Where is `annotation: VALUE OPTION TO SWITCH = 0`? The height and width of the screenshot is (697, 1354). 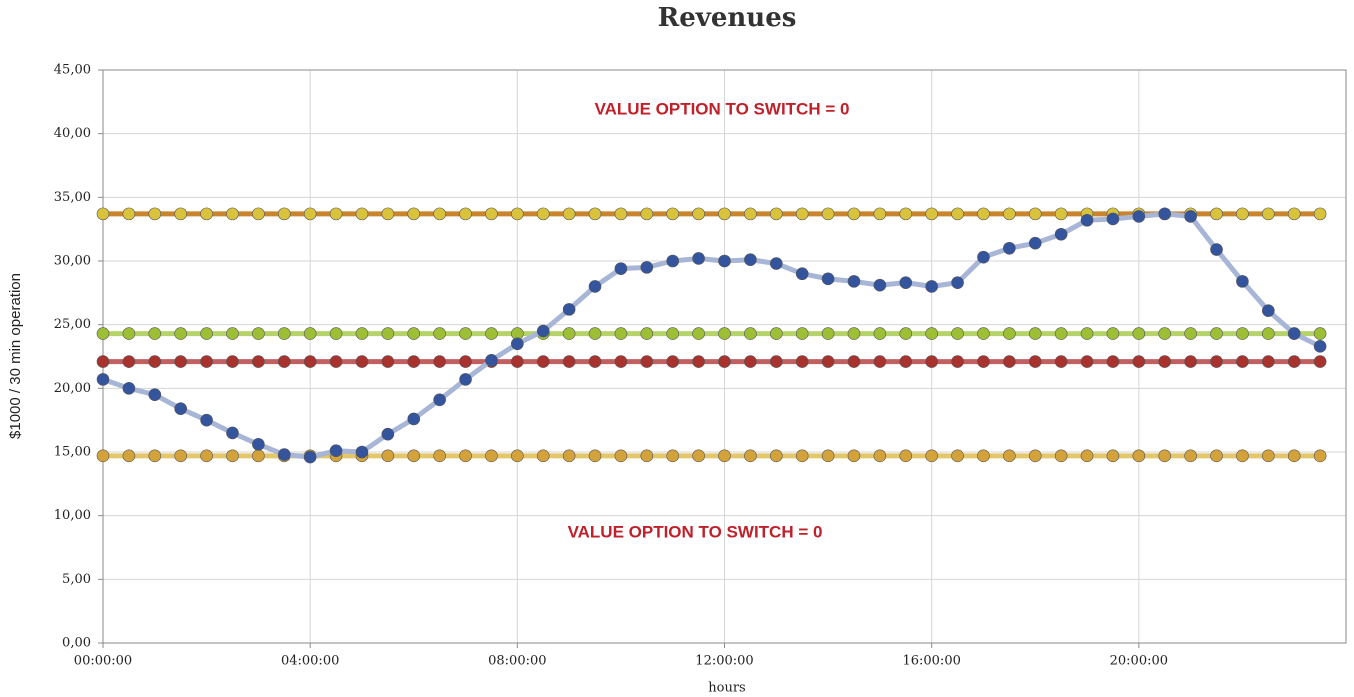
annotation: VALUE OPTION TO SWITCH = 0 is located at coordinates (695, 531).